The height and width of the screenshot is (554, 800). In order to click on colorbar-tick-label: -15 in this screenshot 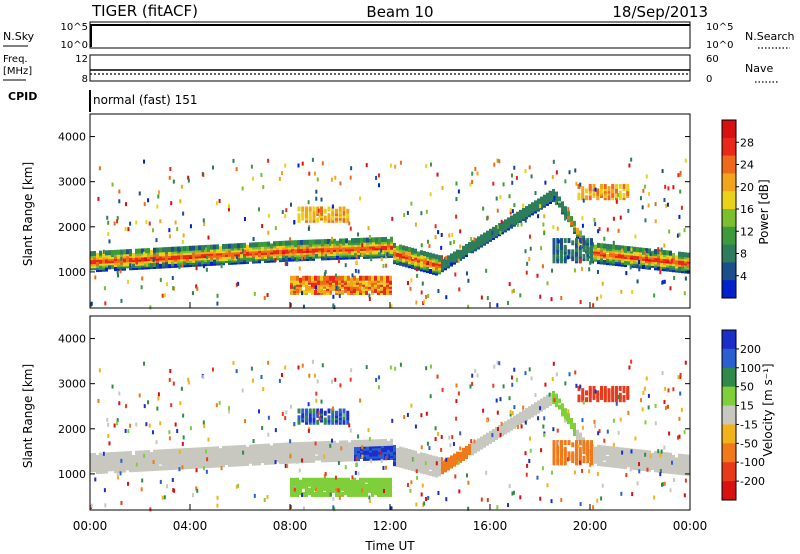, I will do `click(749, 424)`.